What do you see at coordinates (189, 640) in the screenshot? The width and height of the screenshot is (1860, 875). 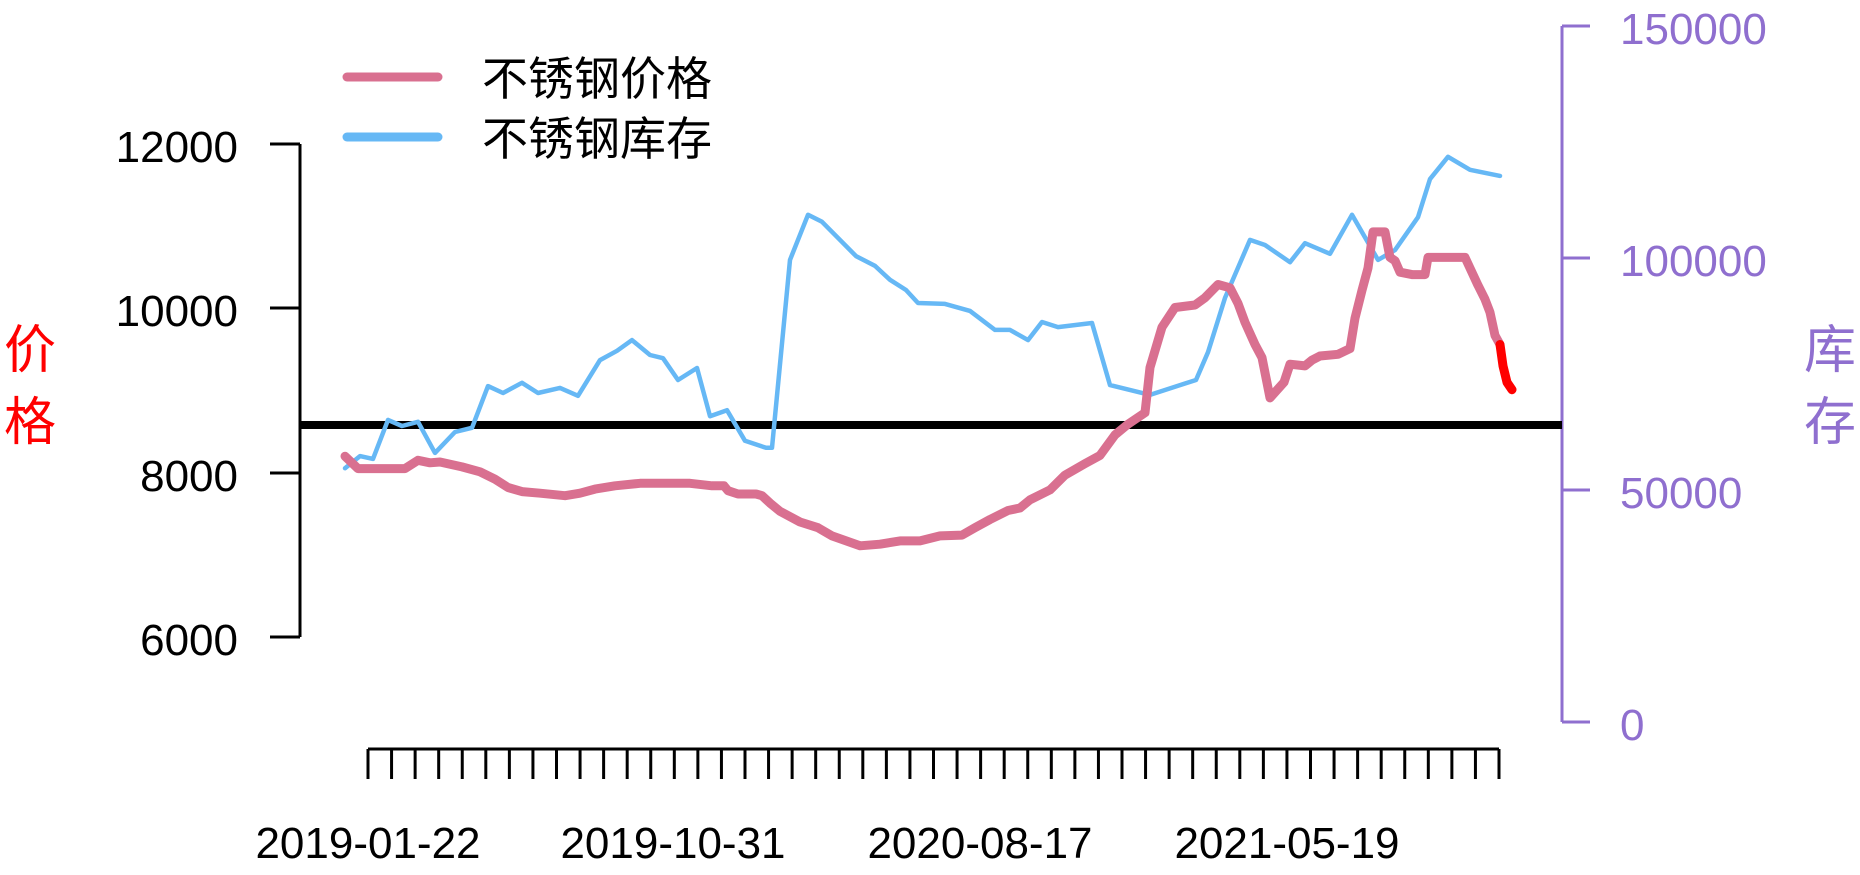 I see `left-tick-label: 6000` at bounding box center [189, 640].